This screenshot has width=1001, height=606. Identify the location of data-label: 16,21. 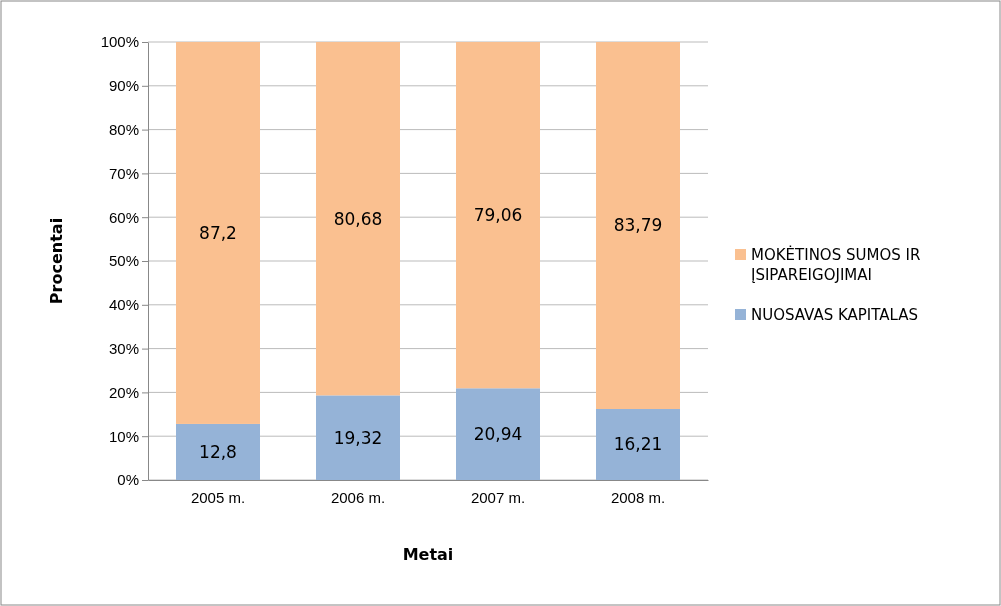
(638, 444).